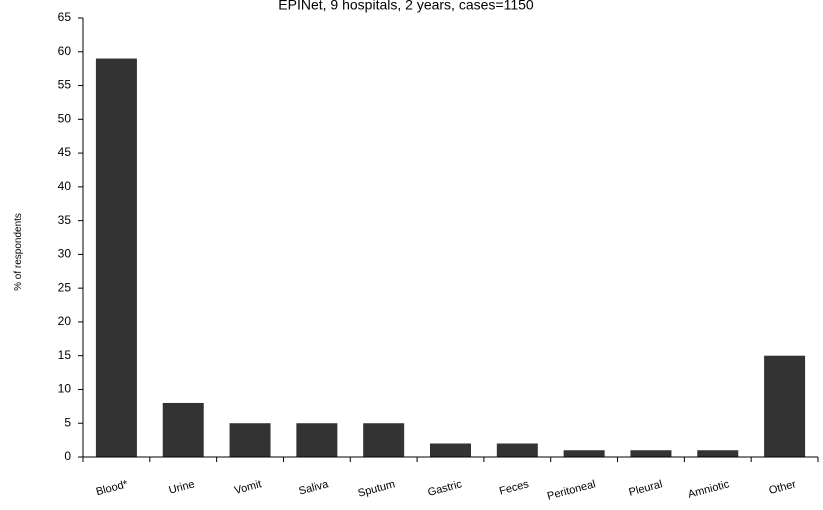  I want to click on bar-sputum, so click(384, 440).